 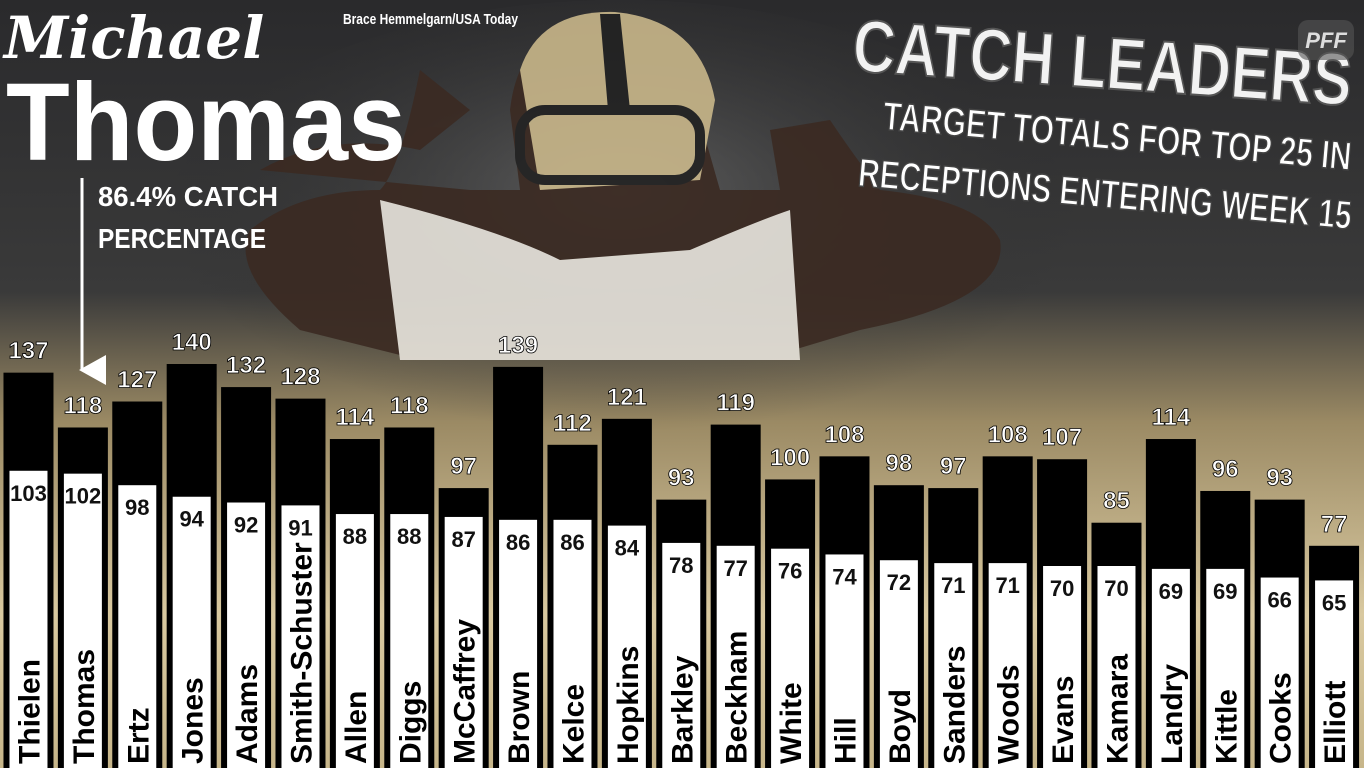 I want to click on player-name: Hill, so click(x=845, y=740).